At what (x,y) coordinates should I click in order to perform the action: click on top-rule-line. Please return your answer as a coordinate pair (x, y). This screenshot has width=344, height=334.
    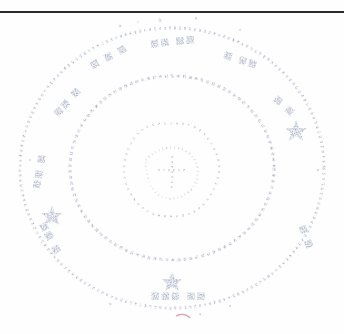
    Looking at the image, I should click on (172, 12).